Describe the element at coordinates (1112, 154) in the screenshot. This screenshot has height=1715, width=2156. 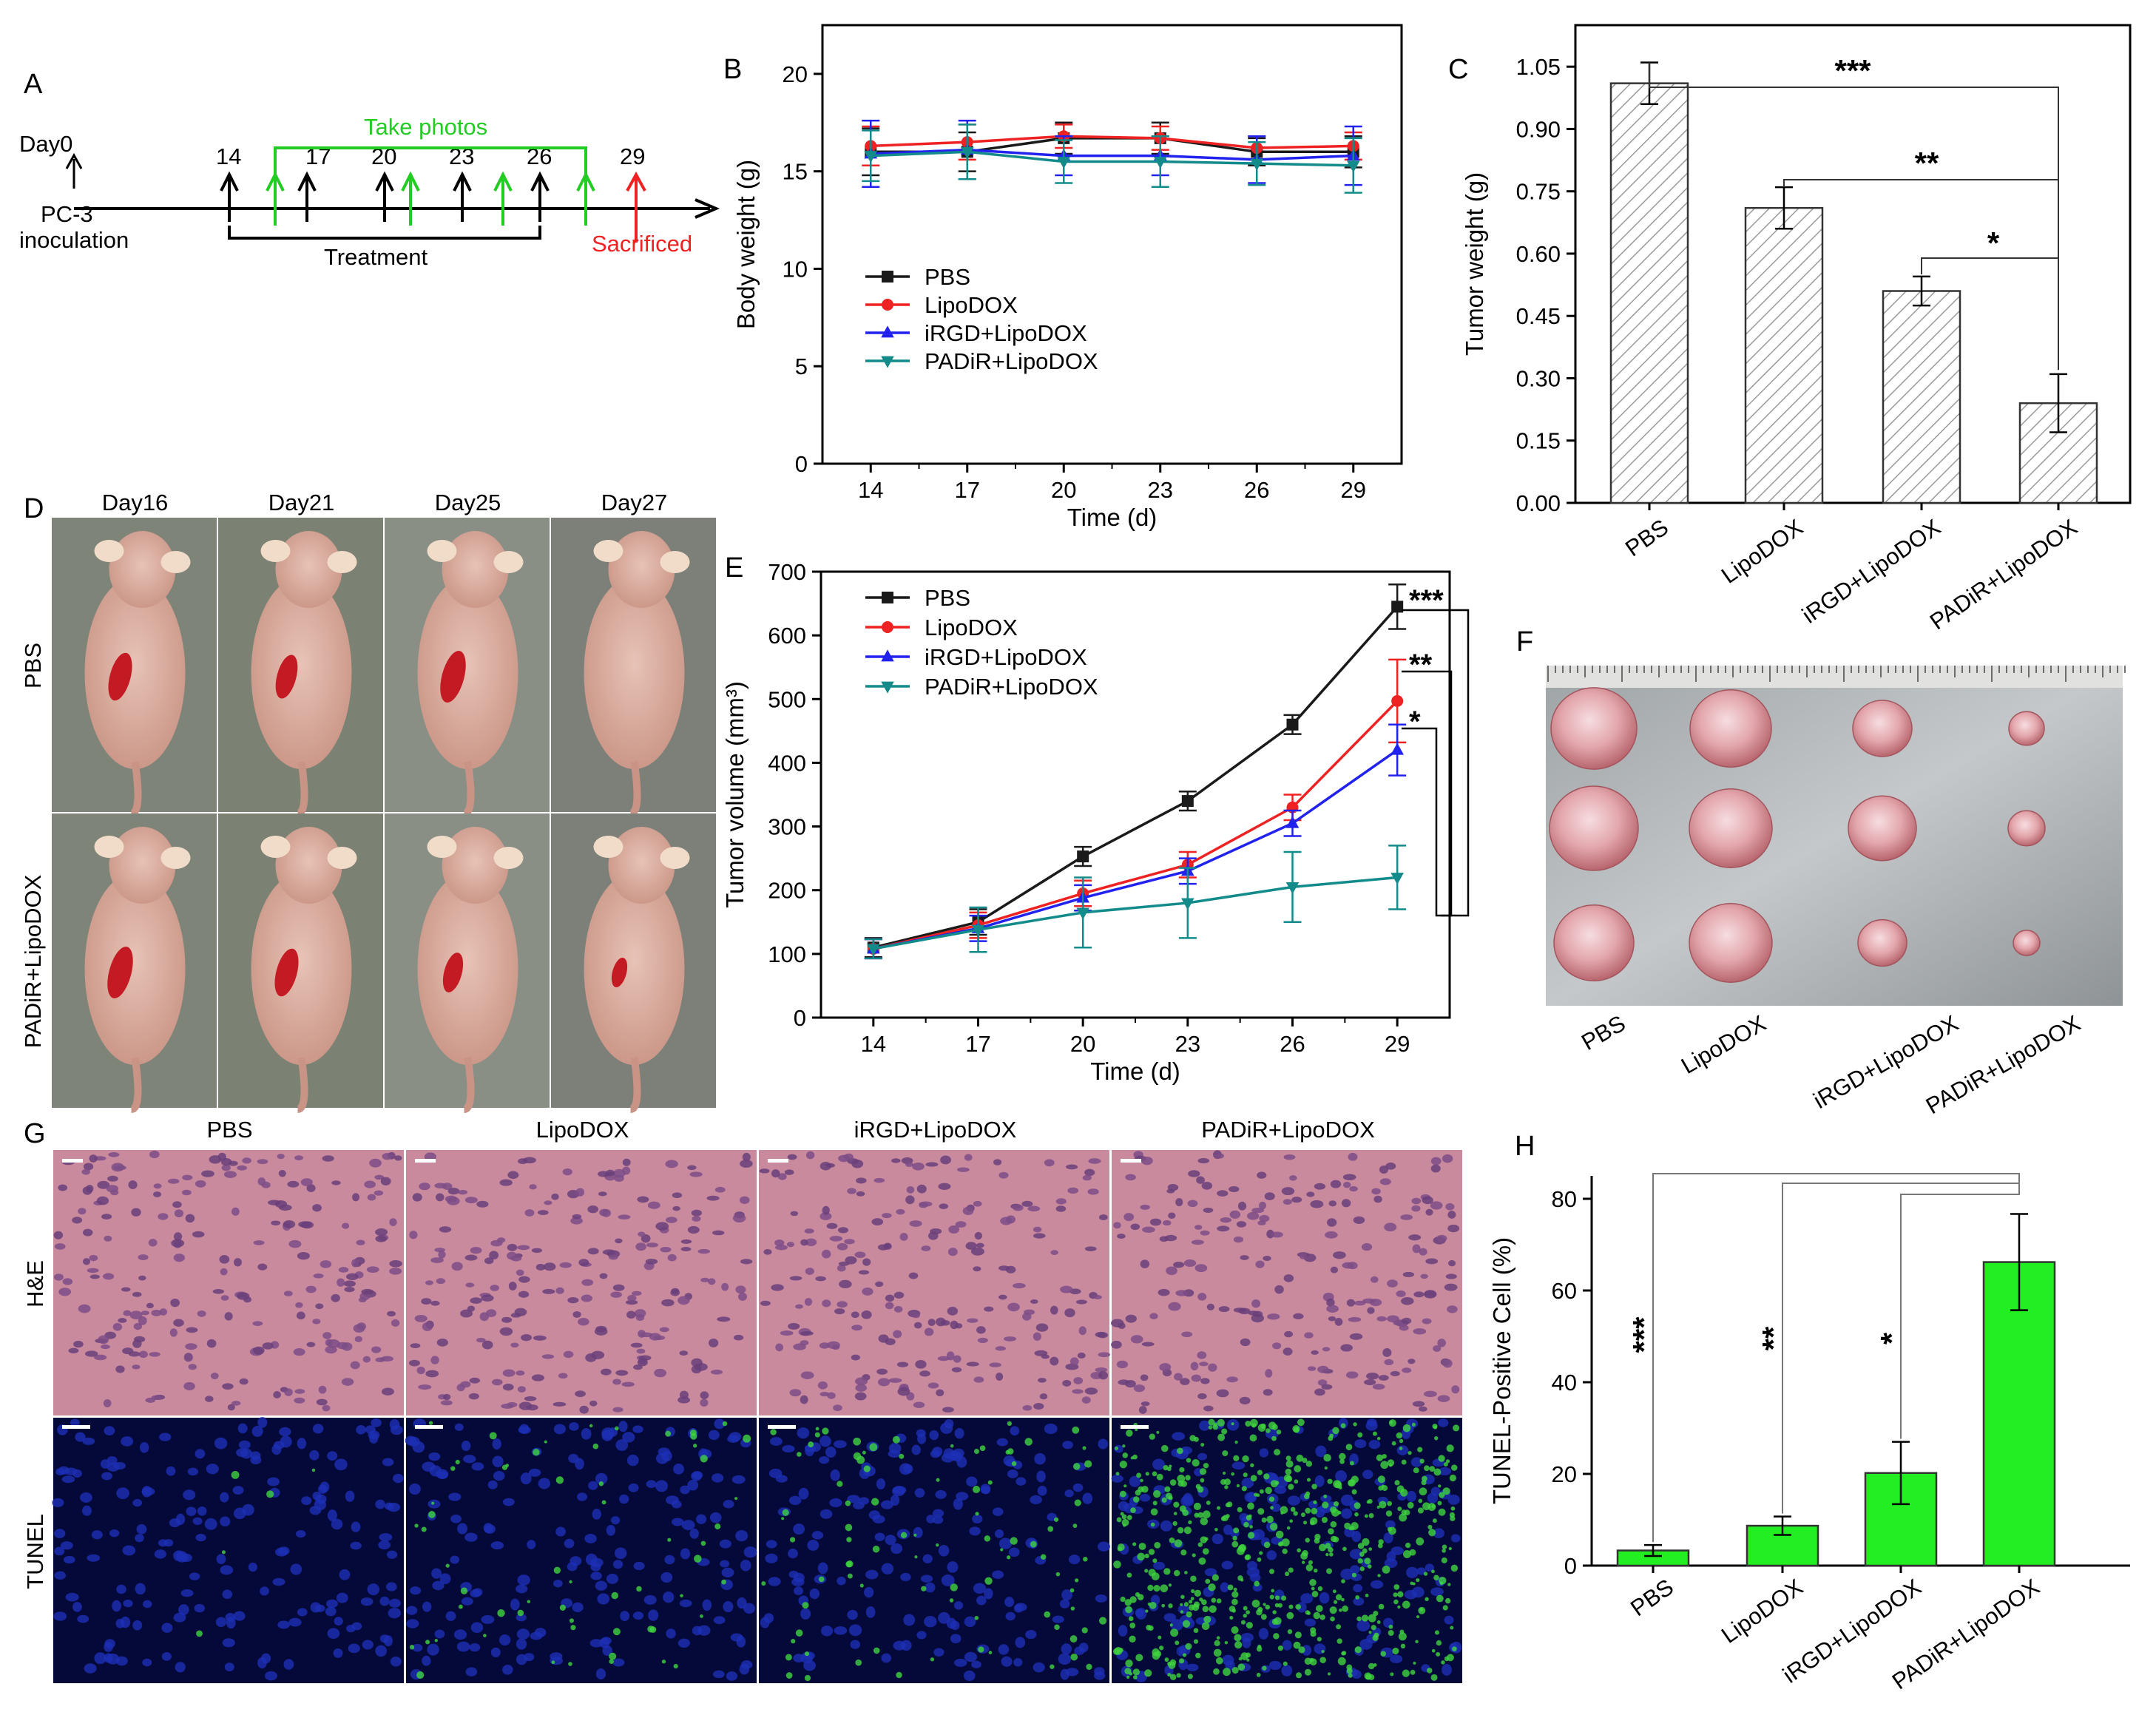
I see `series-line` at that location.